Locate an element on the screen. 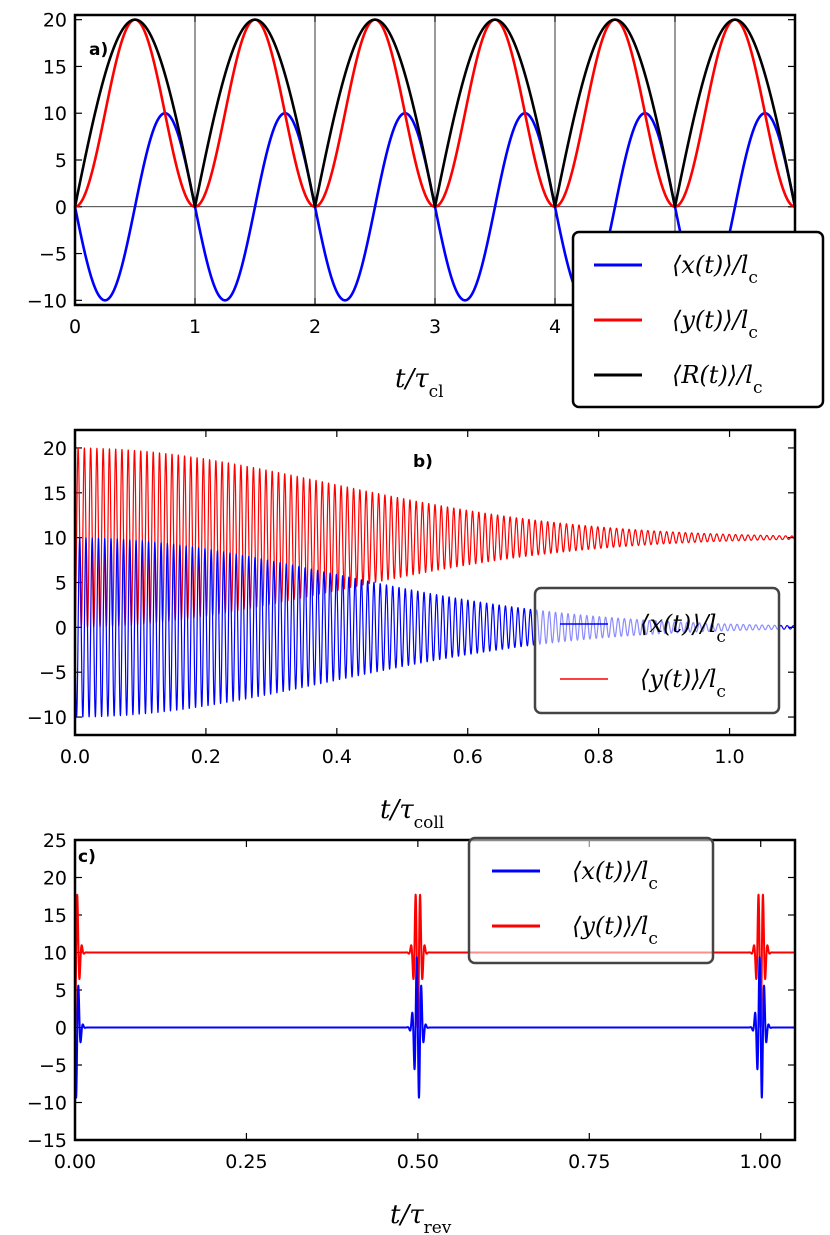 The image size is (830, 1235). x-tick-label: 1 is located at coordinates (195, 327).